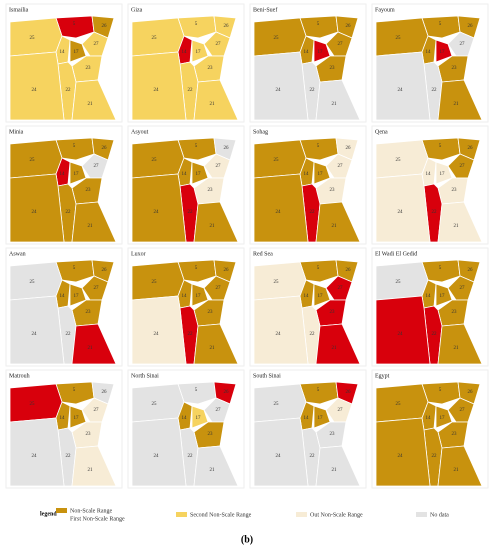 This screenshot has height=555, width=494. I want to click on map-panel: 5 26 27 25 14 17 23 22 24 21 Fayoum, so click(430, 63).